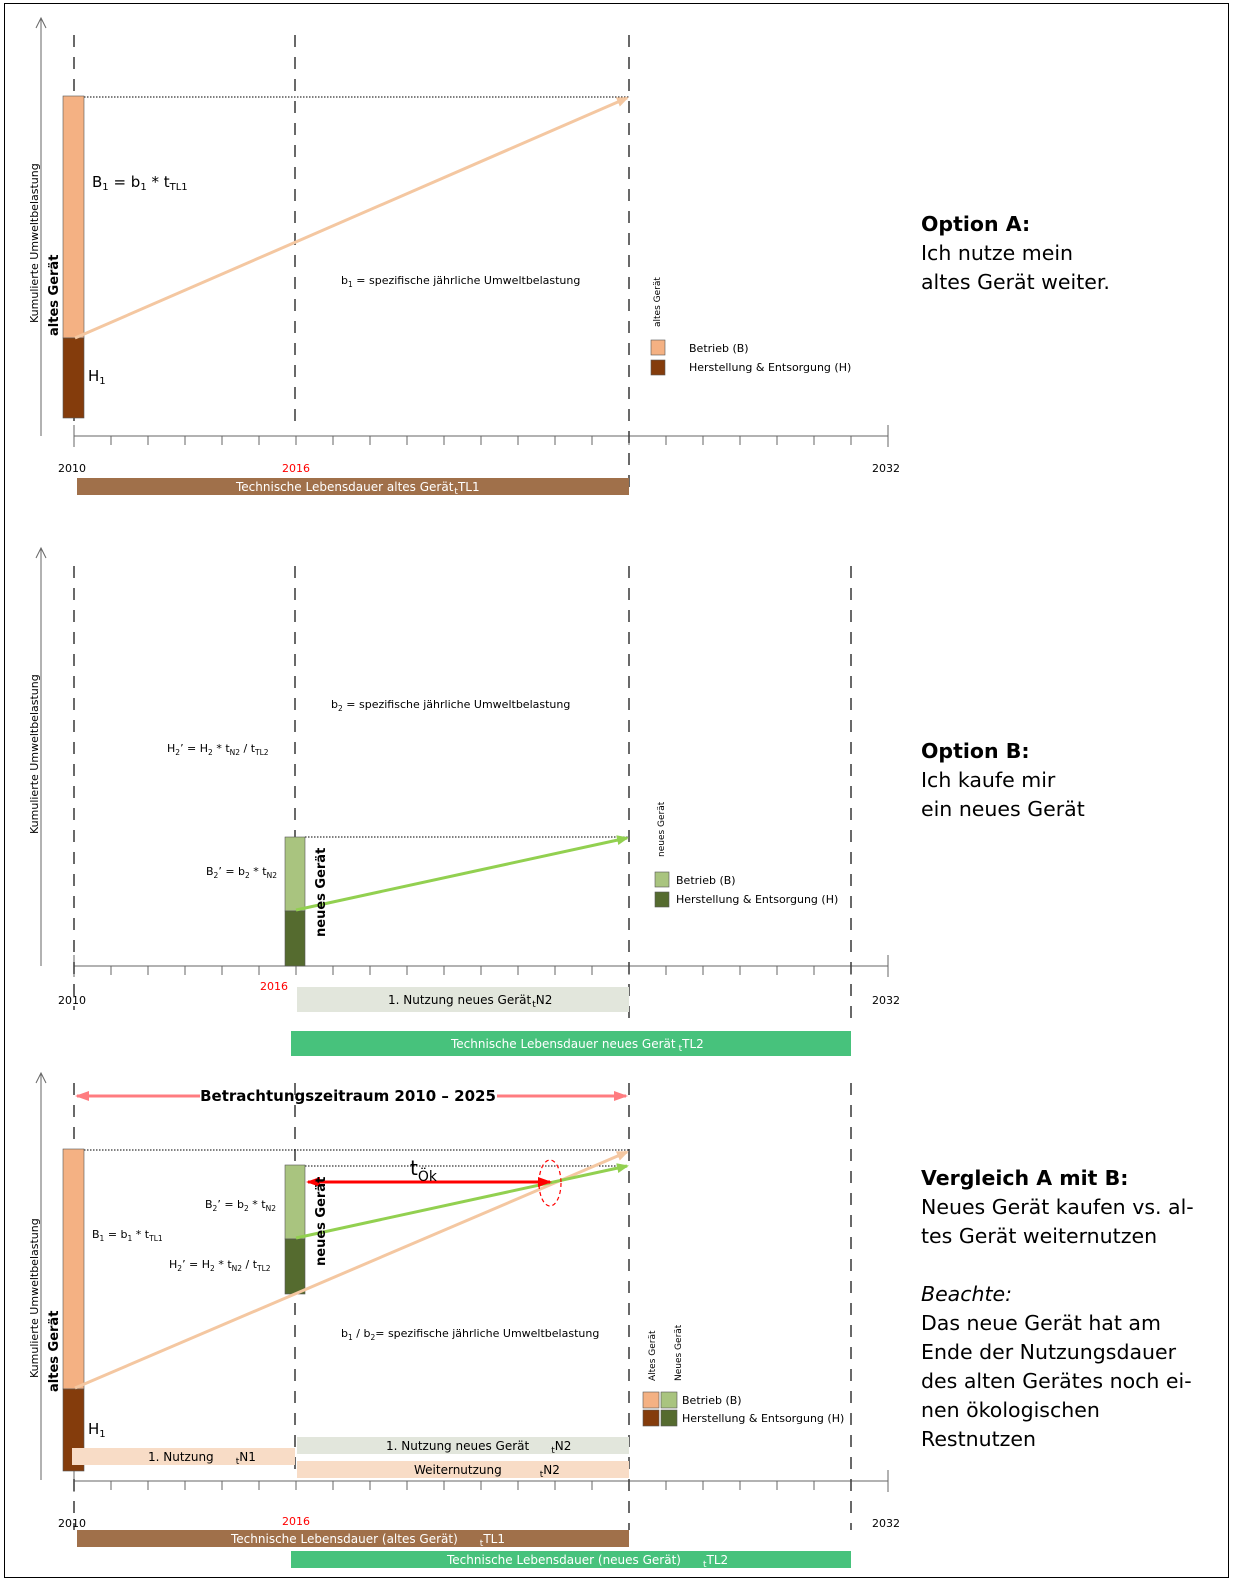 This screenshot has height=1583, width=1235. Describe the element at coordinates (487, 1471) in the screenshot. I see `bar-continued-label: Weiternutzung tN2` at that location.